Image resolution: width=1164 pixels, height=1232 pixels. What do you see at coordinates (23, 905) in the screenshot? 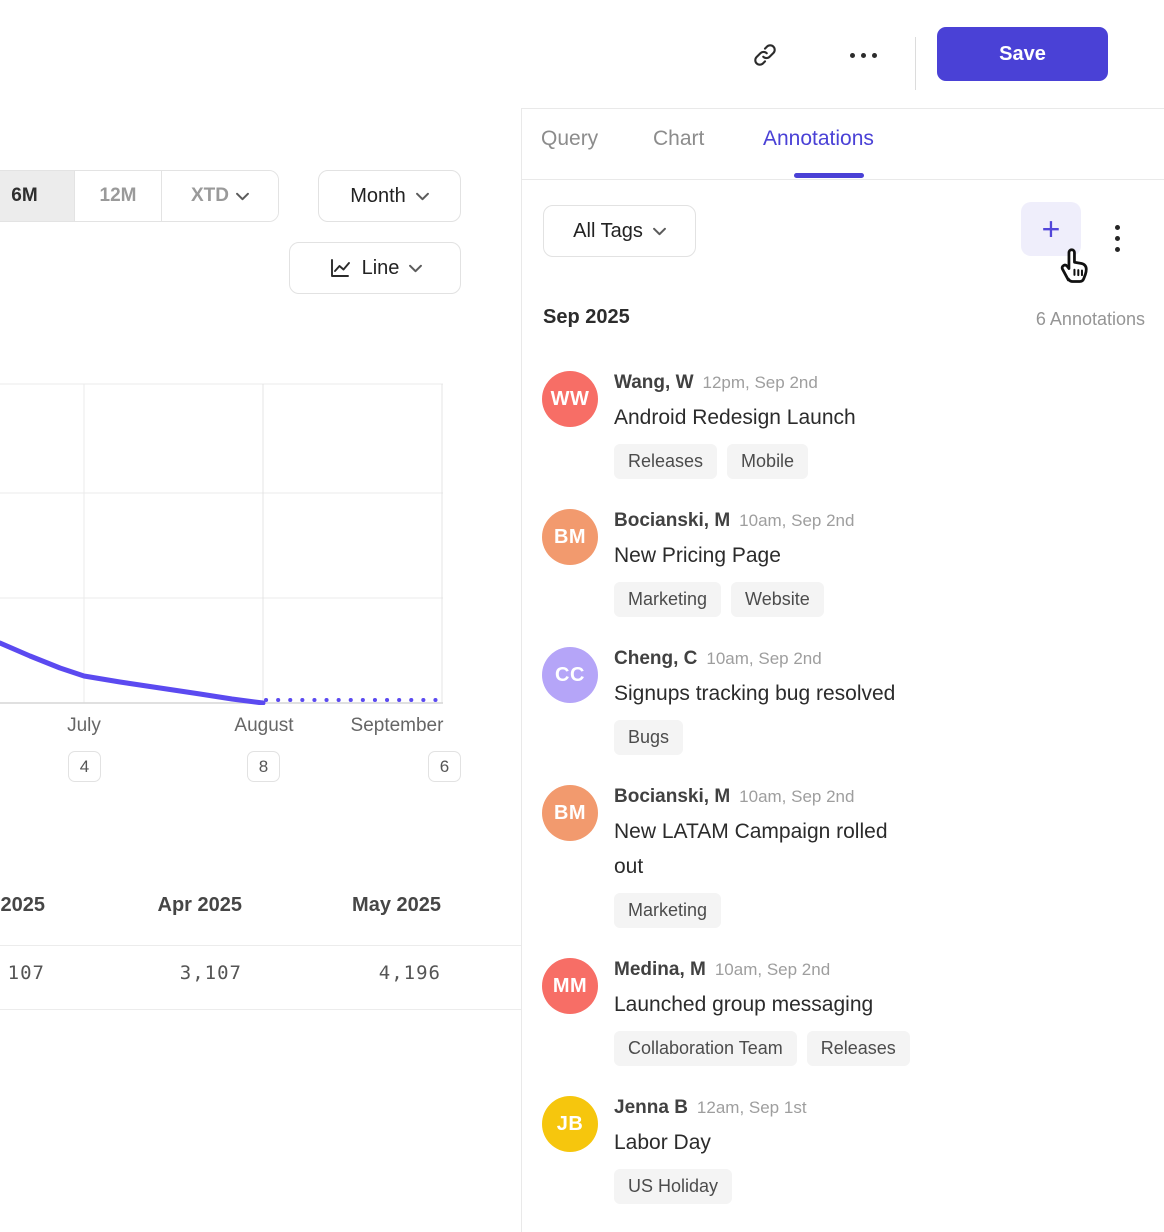
I see `table-header-col1: 2025` at bounding box center [23, 905].